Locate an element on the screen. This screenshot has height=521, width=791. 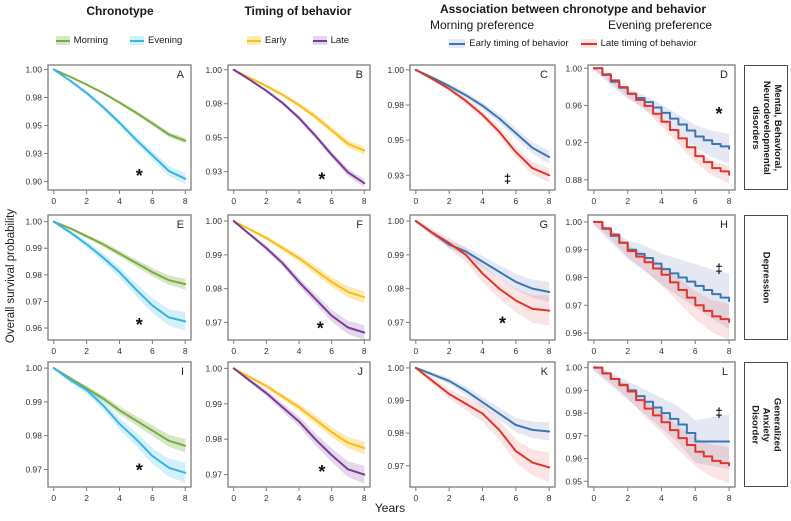
assoc-early-swatch is located at coordinates (457, 43).